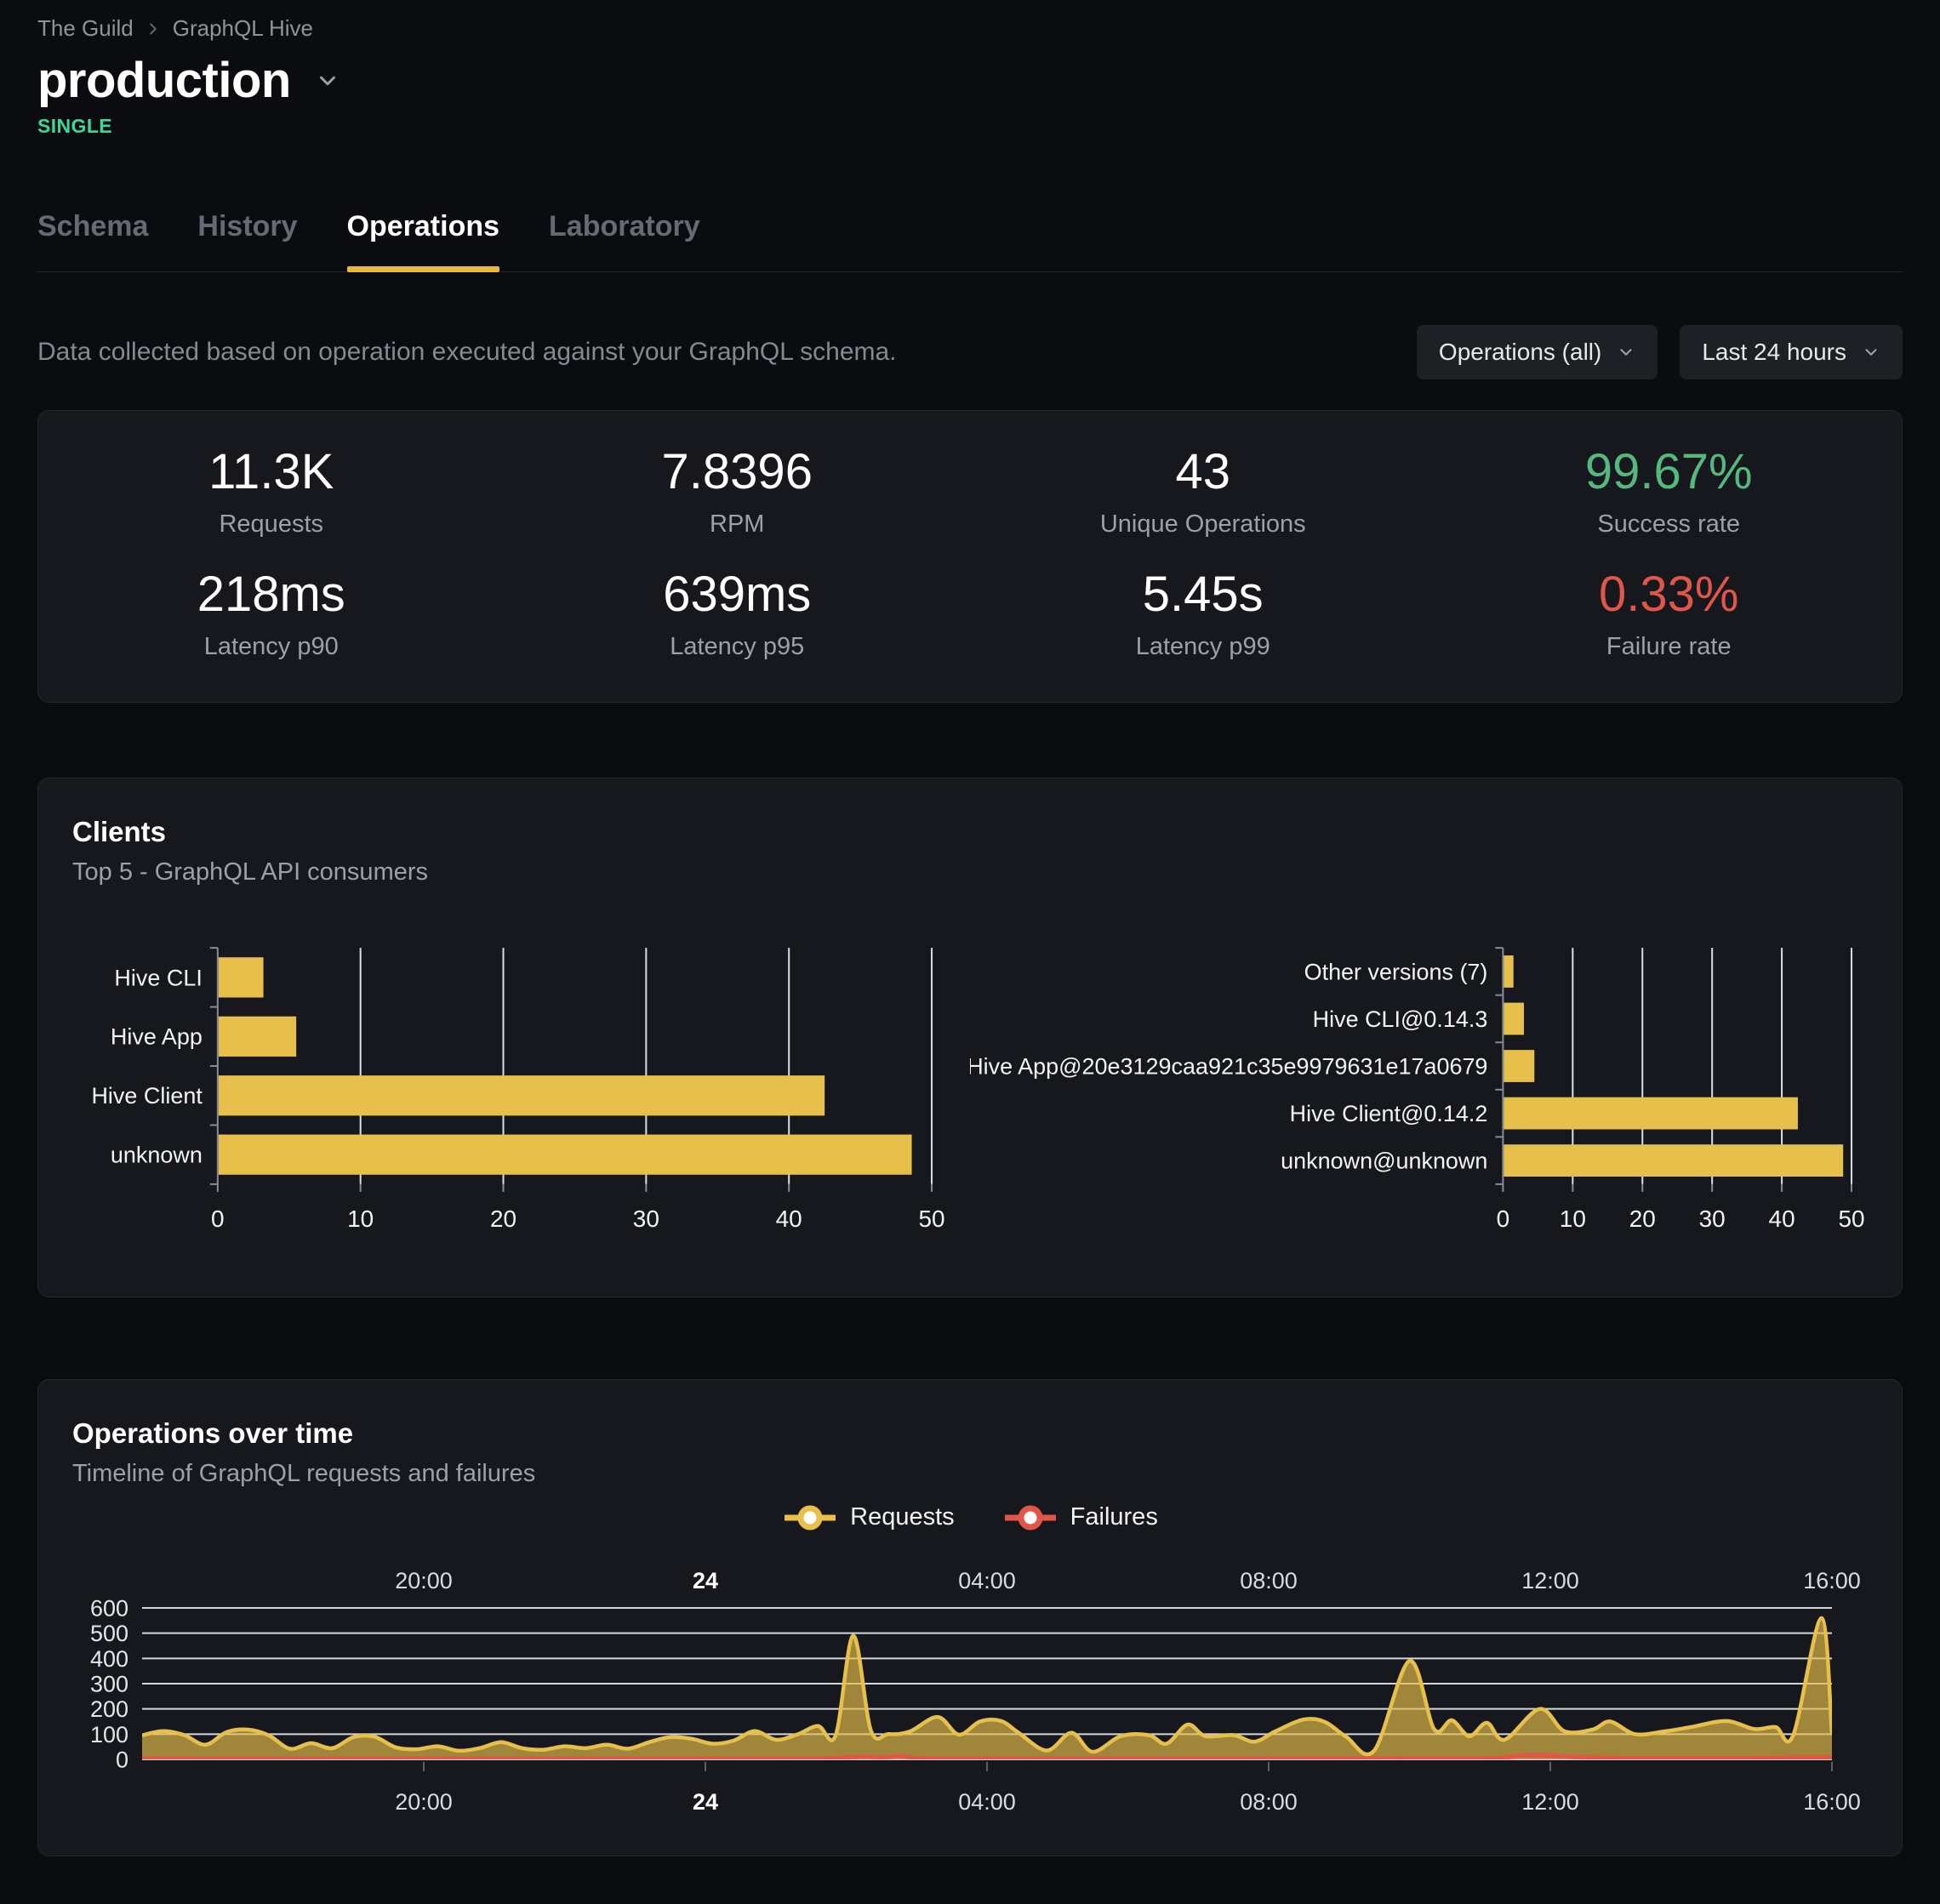 The image size is (1940, 1904). Describe the element at coordinates (737, 647) in the screenshot. I see `stat-label: Latency p95` at that location.